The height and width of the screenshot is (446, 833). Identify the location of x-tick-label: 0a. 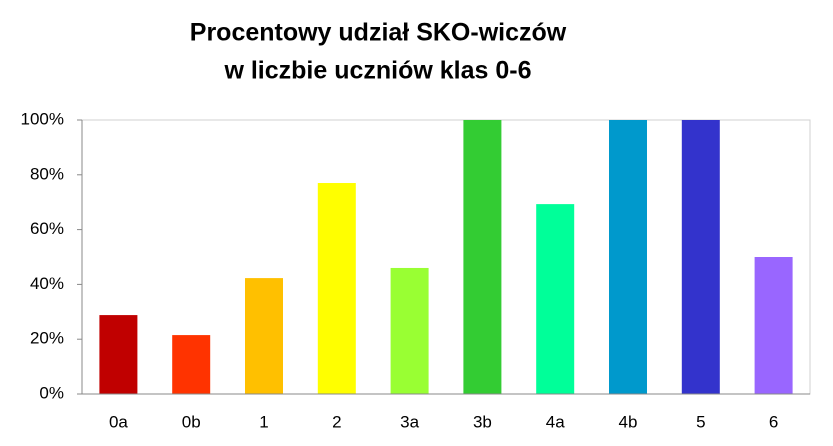
(118, 421).